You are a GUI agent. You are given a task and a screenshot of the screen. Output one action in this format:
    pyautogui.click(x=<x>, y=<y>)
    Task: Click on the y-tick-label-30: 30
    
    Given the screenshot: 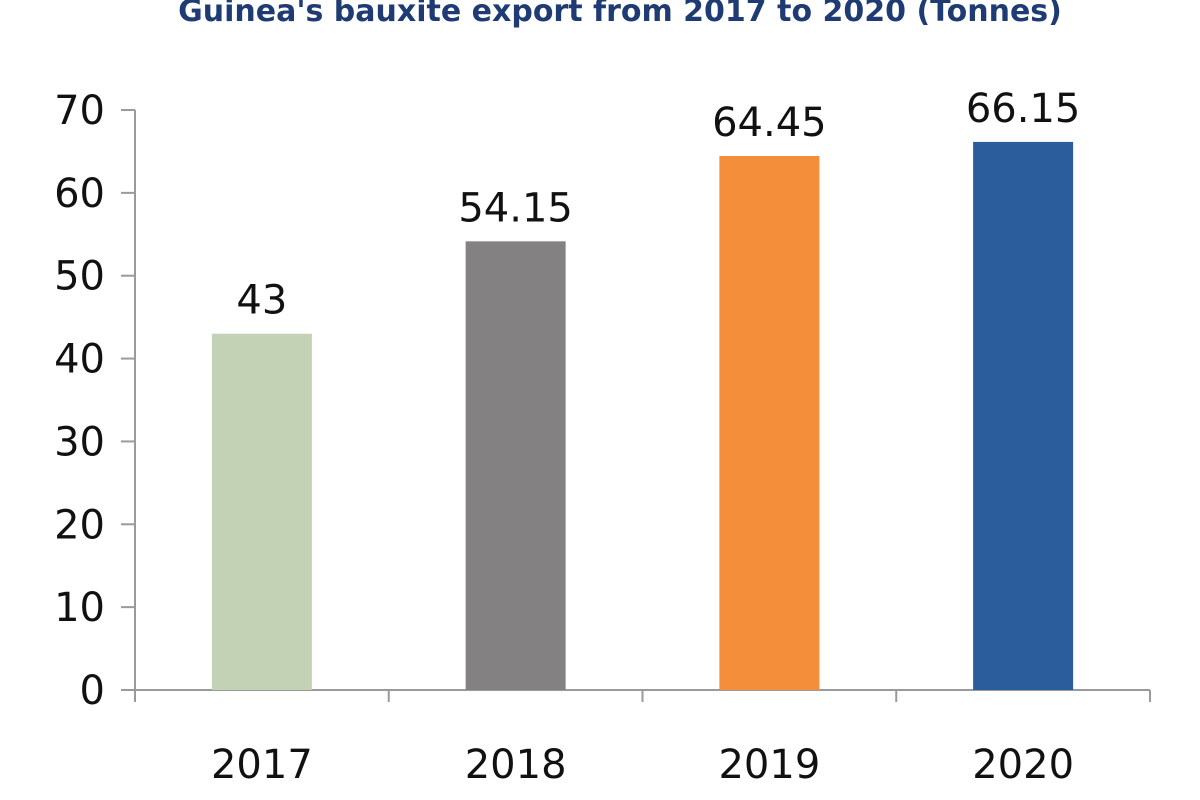 What is the action you would take?
    pyautogui.click(x=79, y=442)
    